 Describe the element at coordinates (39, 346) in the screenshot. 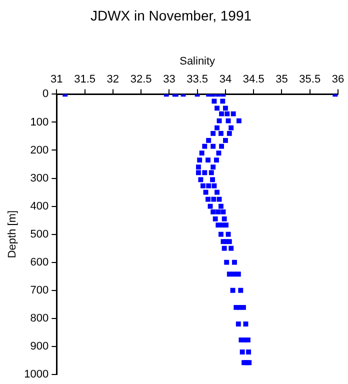

I see `y-tick-label: 900` at that location.